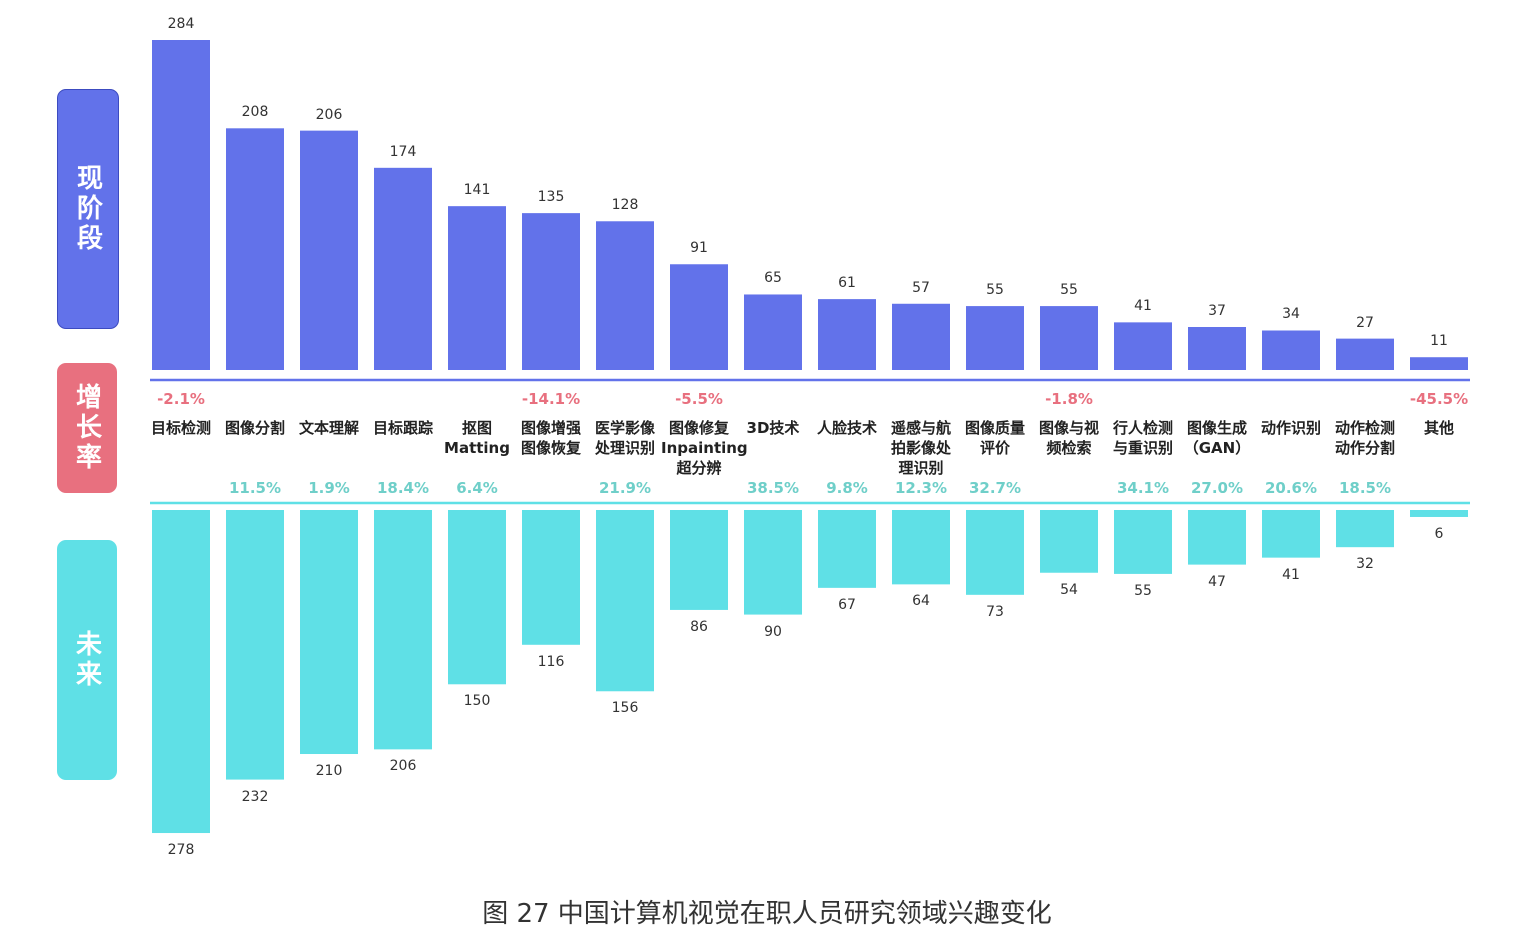  What do you see at coordinates (1438, 428) in the screenshot?
I see `category-label: 其他` at bounding box center [1438, 428].